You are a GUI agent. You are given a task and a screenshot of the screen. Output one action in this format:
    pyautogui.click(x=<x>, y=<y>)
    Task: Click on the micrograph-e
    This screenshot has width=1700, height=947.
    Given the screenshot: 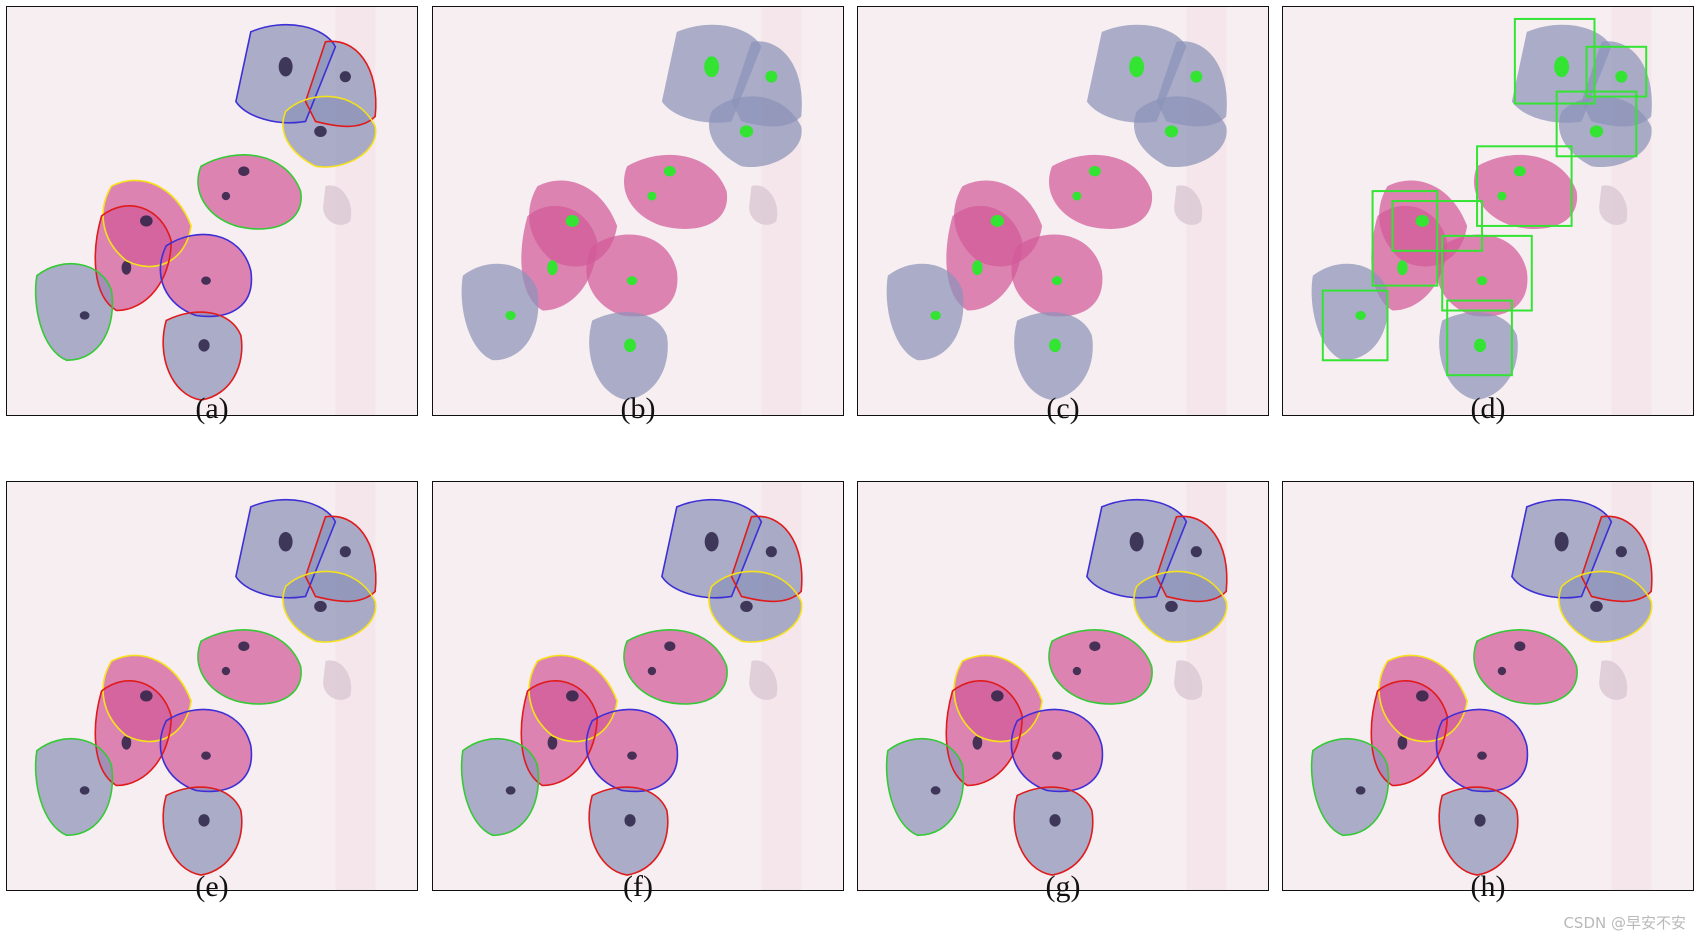 What is the action you would take?
    pyautogui.click(x=212, y=686)
    